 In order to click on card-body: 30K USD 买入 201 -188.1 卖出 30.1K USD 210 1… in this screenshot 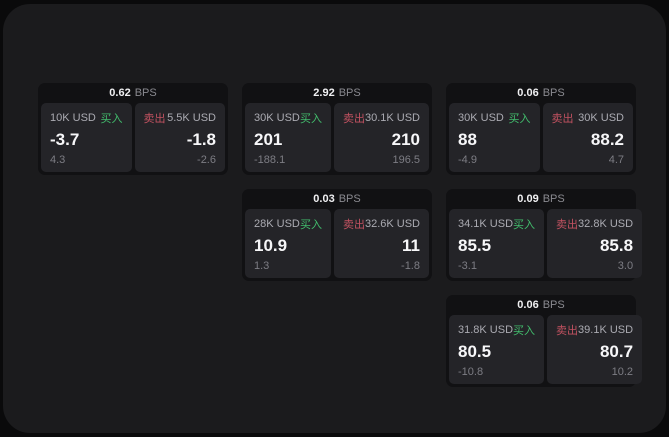, I will do `click(337, 137)`.